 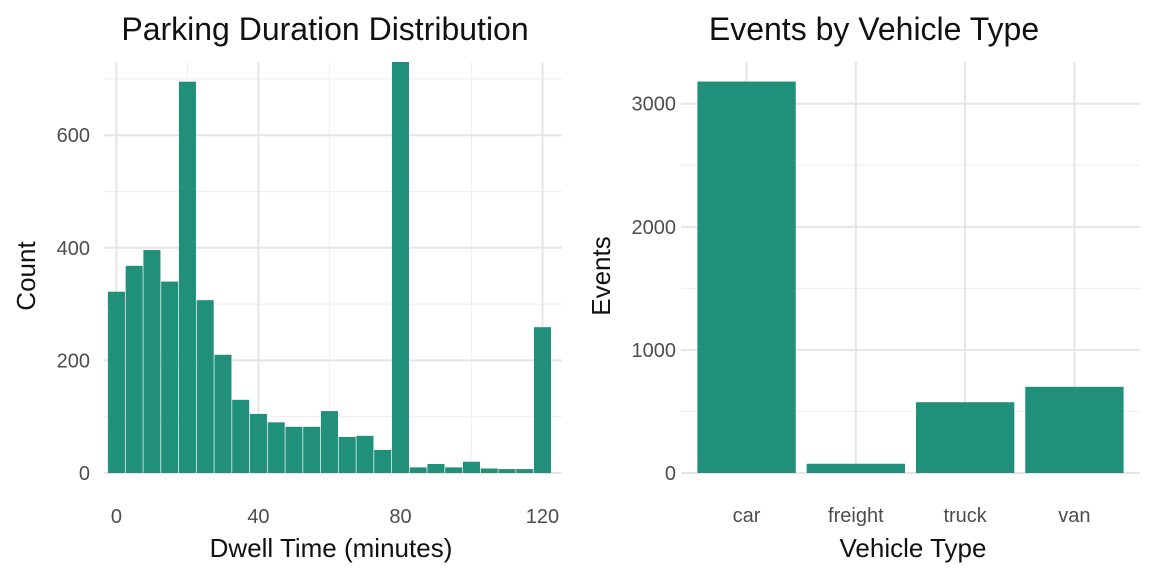 I want to click on vehicle-type-x-tick-label: van, so click(x=1074, y=516).